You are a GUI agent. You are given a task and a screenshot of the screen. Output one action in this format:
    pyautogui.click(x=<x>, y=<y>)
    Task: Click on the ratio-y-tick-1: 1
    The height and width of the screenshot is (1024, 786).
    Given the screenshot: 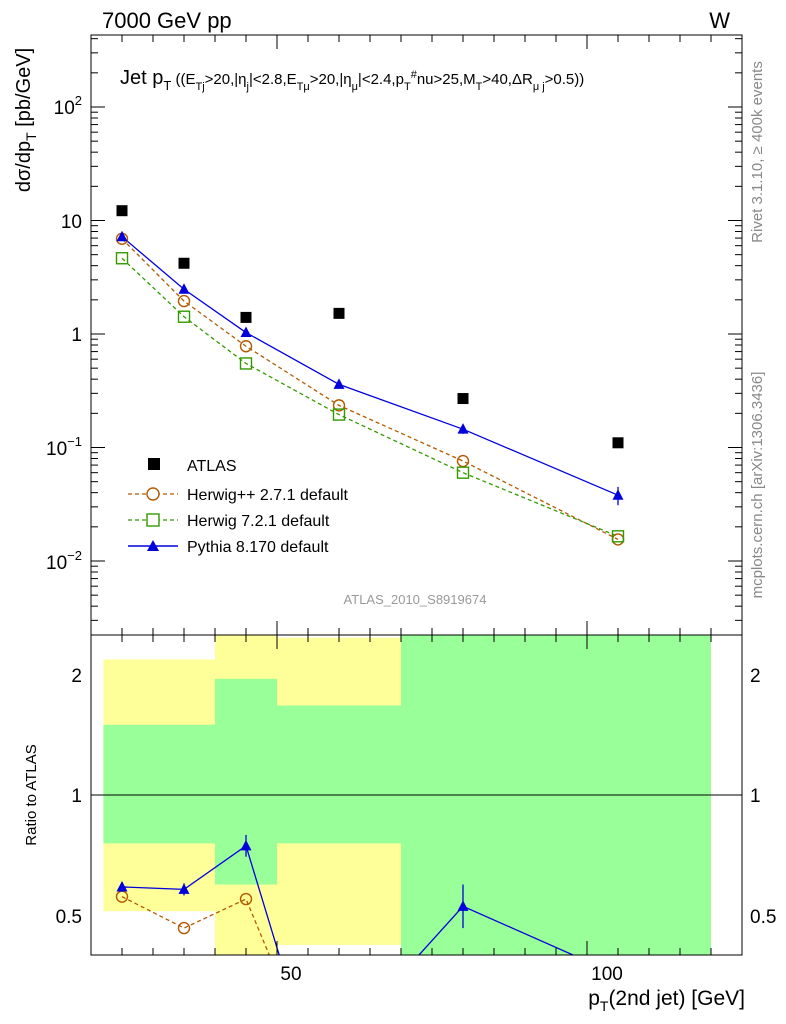 What is the action you would take?
    pyautogui.click(x=76, y=796)
    